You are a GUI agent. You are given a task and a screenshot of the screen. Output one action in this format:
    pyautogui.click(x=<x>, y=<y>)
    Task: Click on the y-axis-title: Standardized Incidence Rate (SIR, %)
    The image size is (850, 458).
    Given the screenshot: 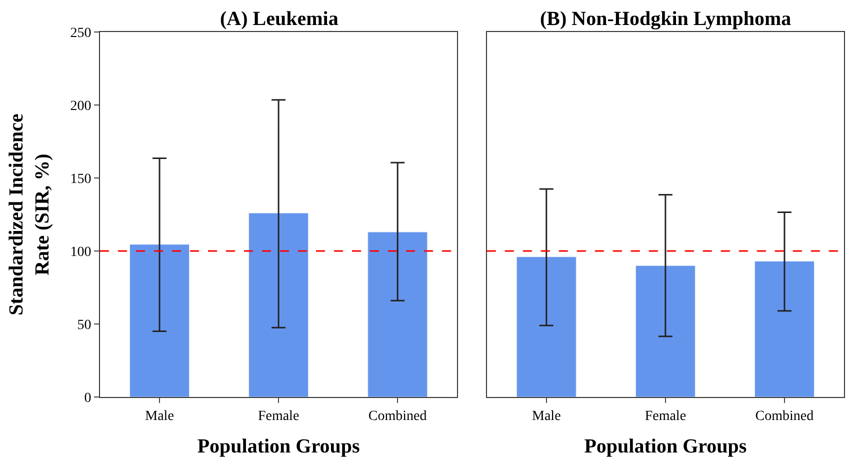 What is the action you would take?
    pyautogui.click(x=30, y=215)
    